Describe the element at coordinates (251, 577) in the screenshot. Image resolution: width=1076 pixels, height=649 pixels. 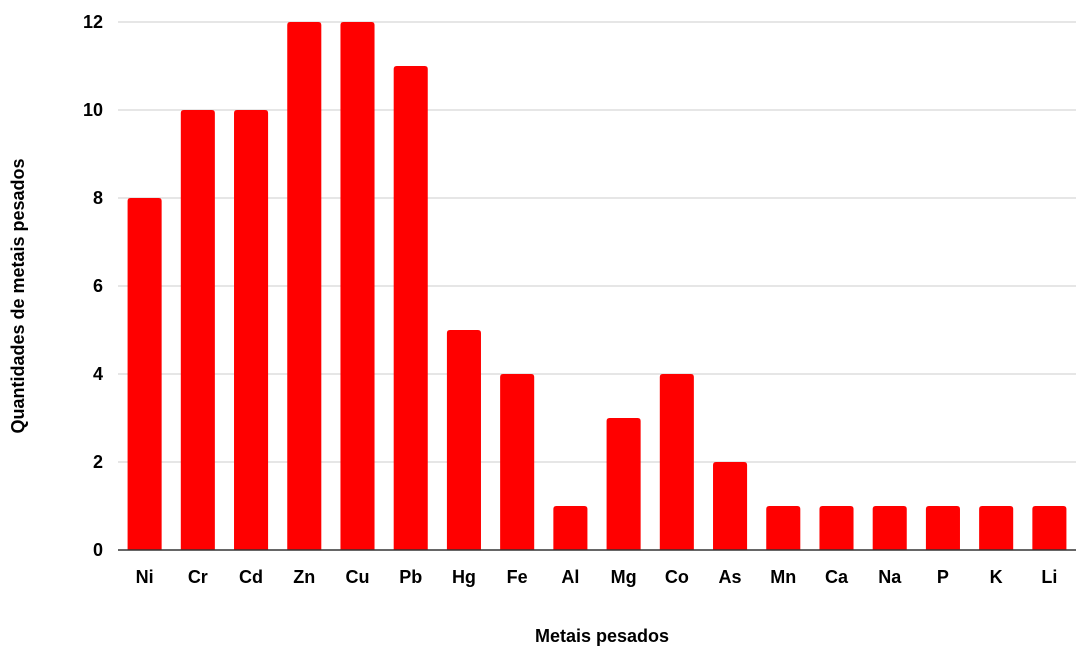
I see `x-tick-label: Cd` at that location.